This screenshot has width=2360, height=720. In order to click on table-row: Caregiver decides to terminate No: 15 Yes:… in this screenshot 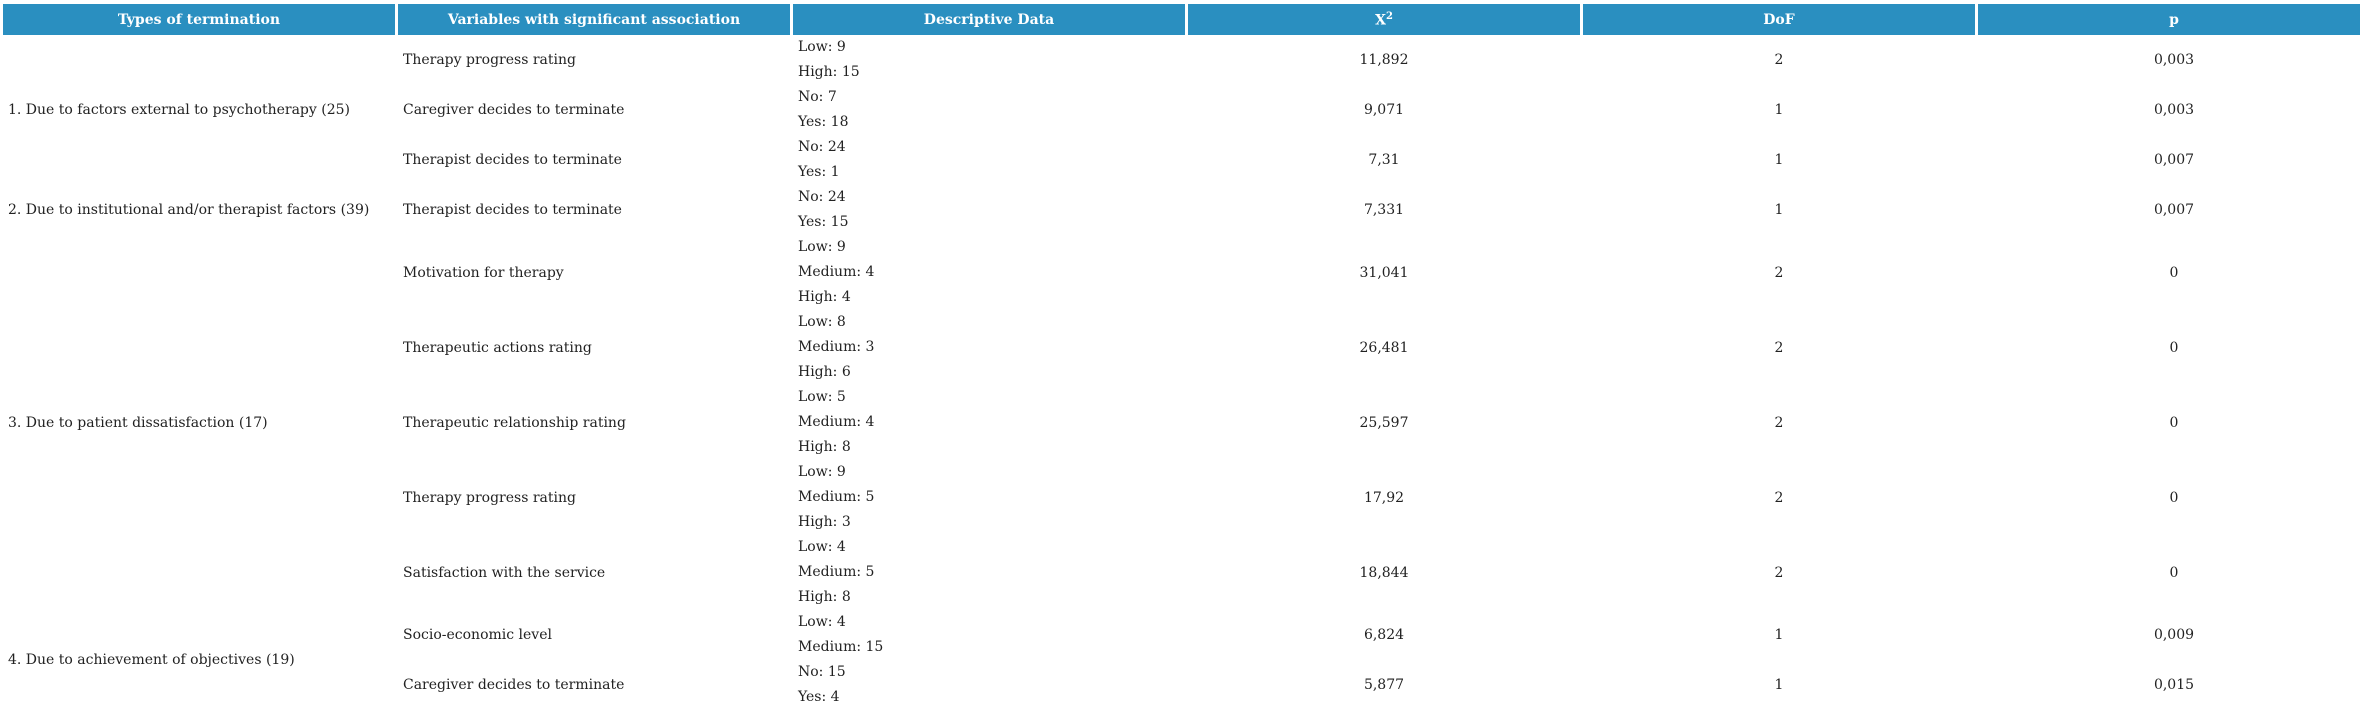, I will do `click(1181, 685)`.